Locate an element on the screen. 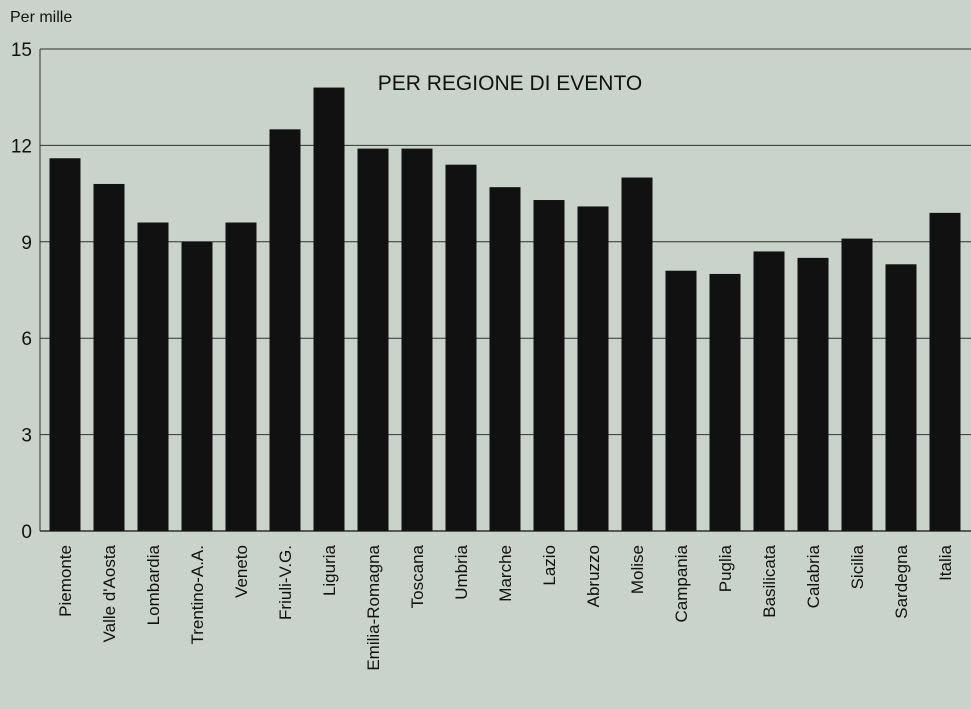 Image resolution: width=971 pixels, height=709 pixels. x-tick-label: Sicilia is located at coordinates (857, 566).